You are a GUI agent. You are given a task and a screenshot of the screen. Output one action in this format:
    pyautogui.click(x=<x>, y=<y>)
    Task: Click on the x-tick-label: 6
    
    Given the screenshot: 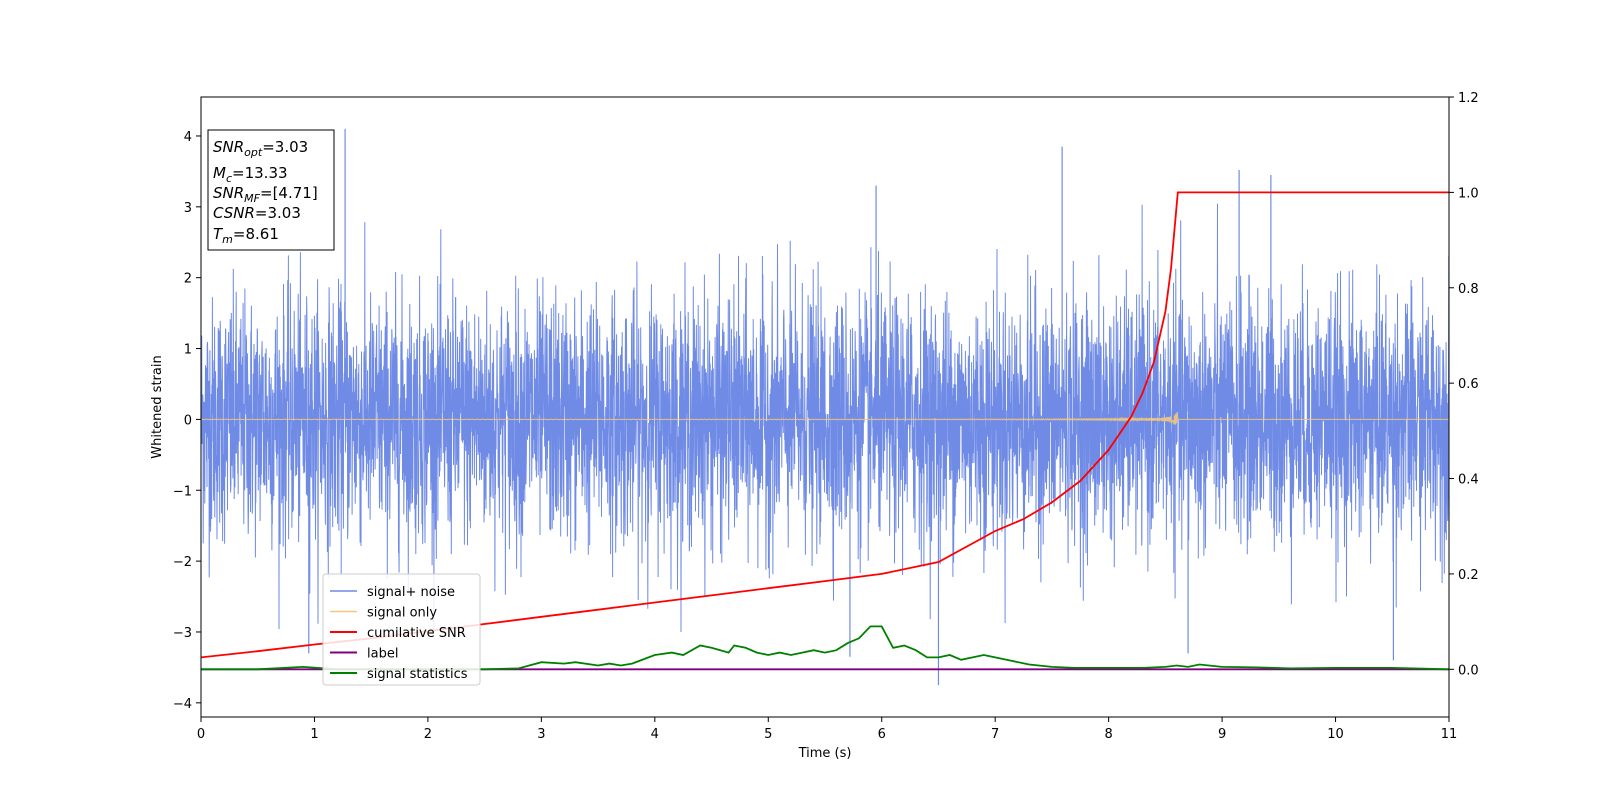 What is the action you would take?
    pyautogui.click(x=882, y=734)
    